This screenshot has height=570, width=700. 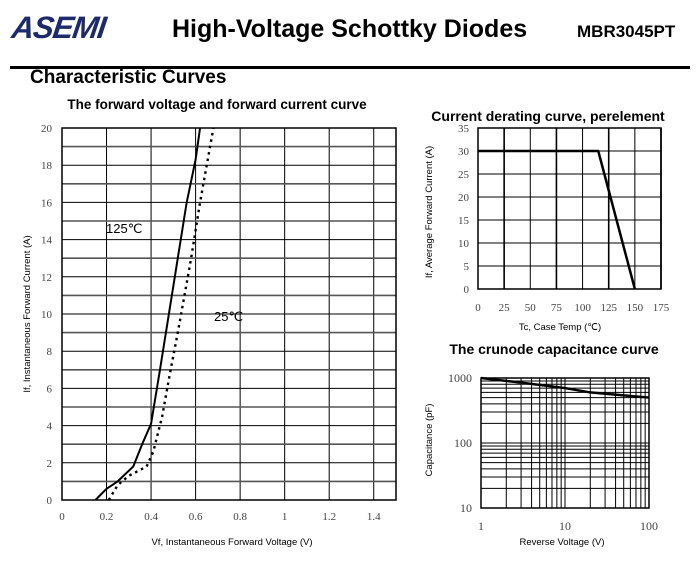 What do you see at coordinates (464, 175) in the screenshot?
I see `y-tick-label: 25` at bounding box center [464, 175].